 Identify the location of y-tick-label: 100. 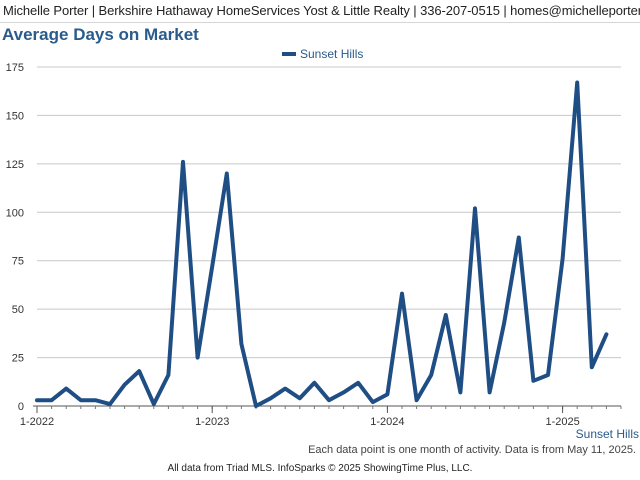
(15, 213).